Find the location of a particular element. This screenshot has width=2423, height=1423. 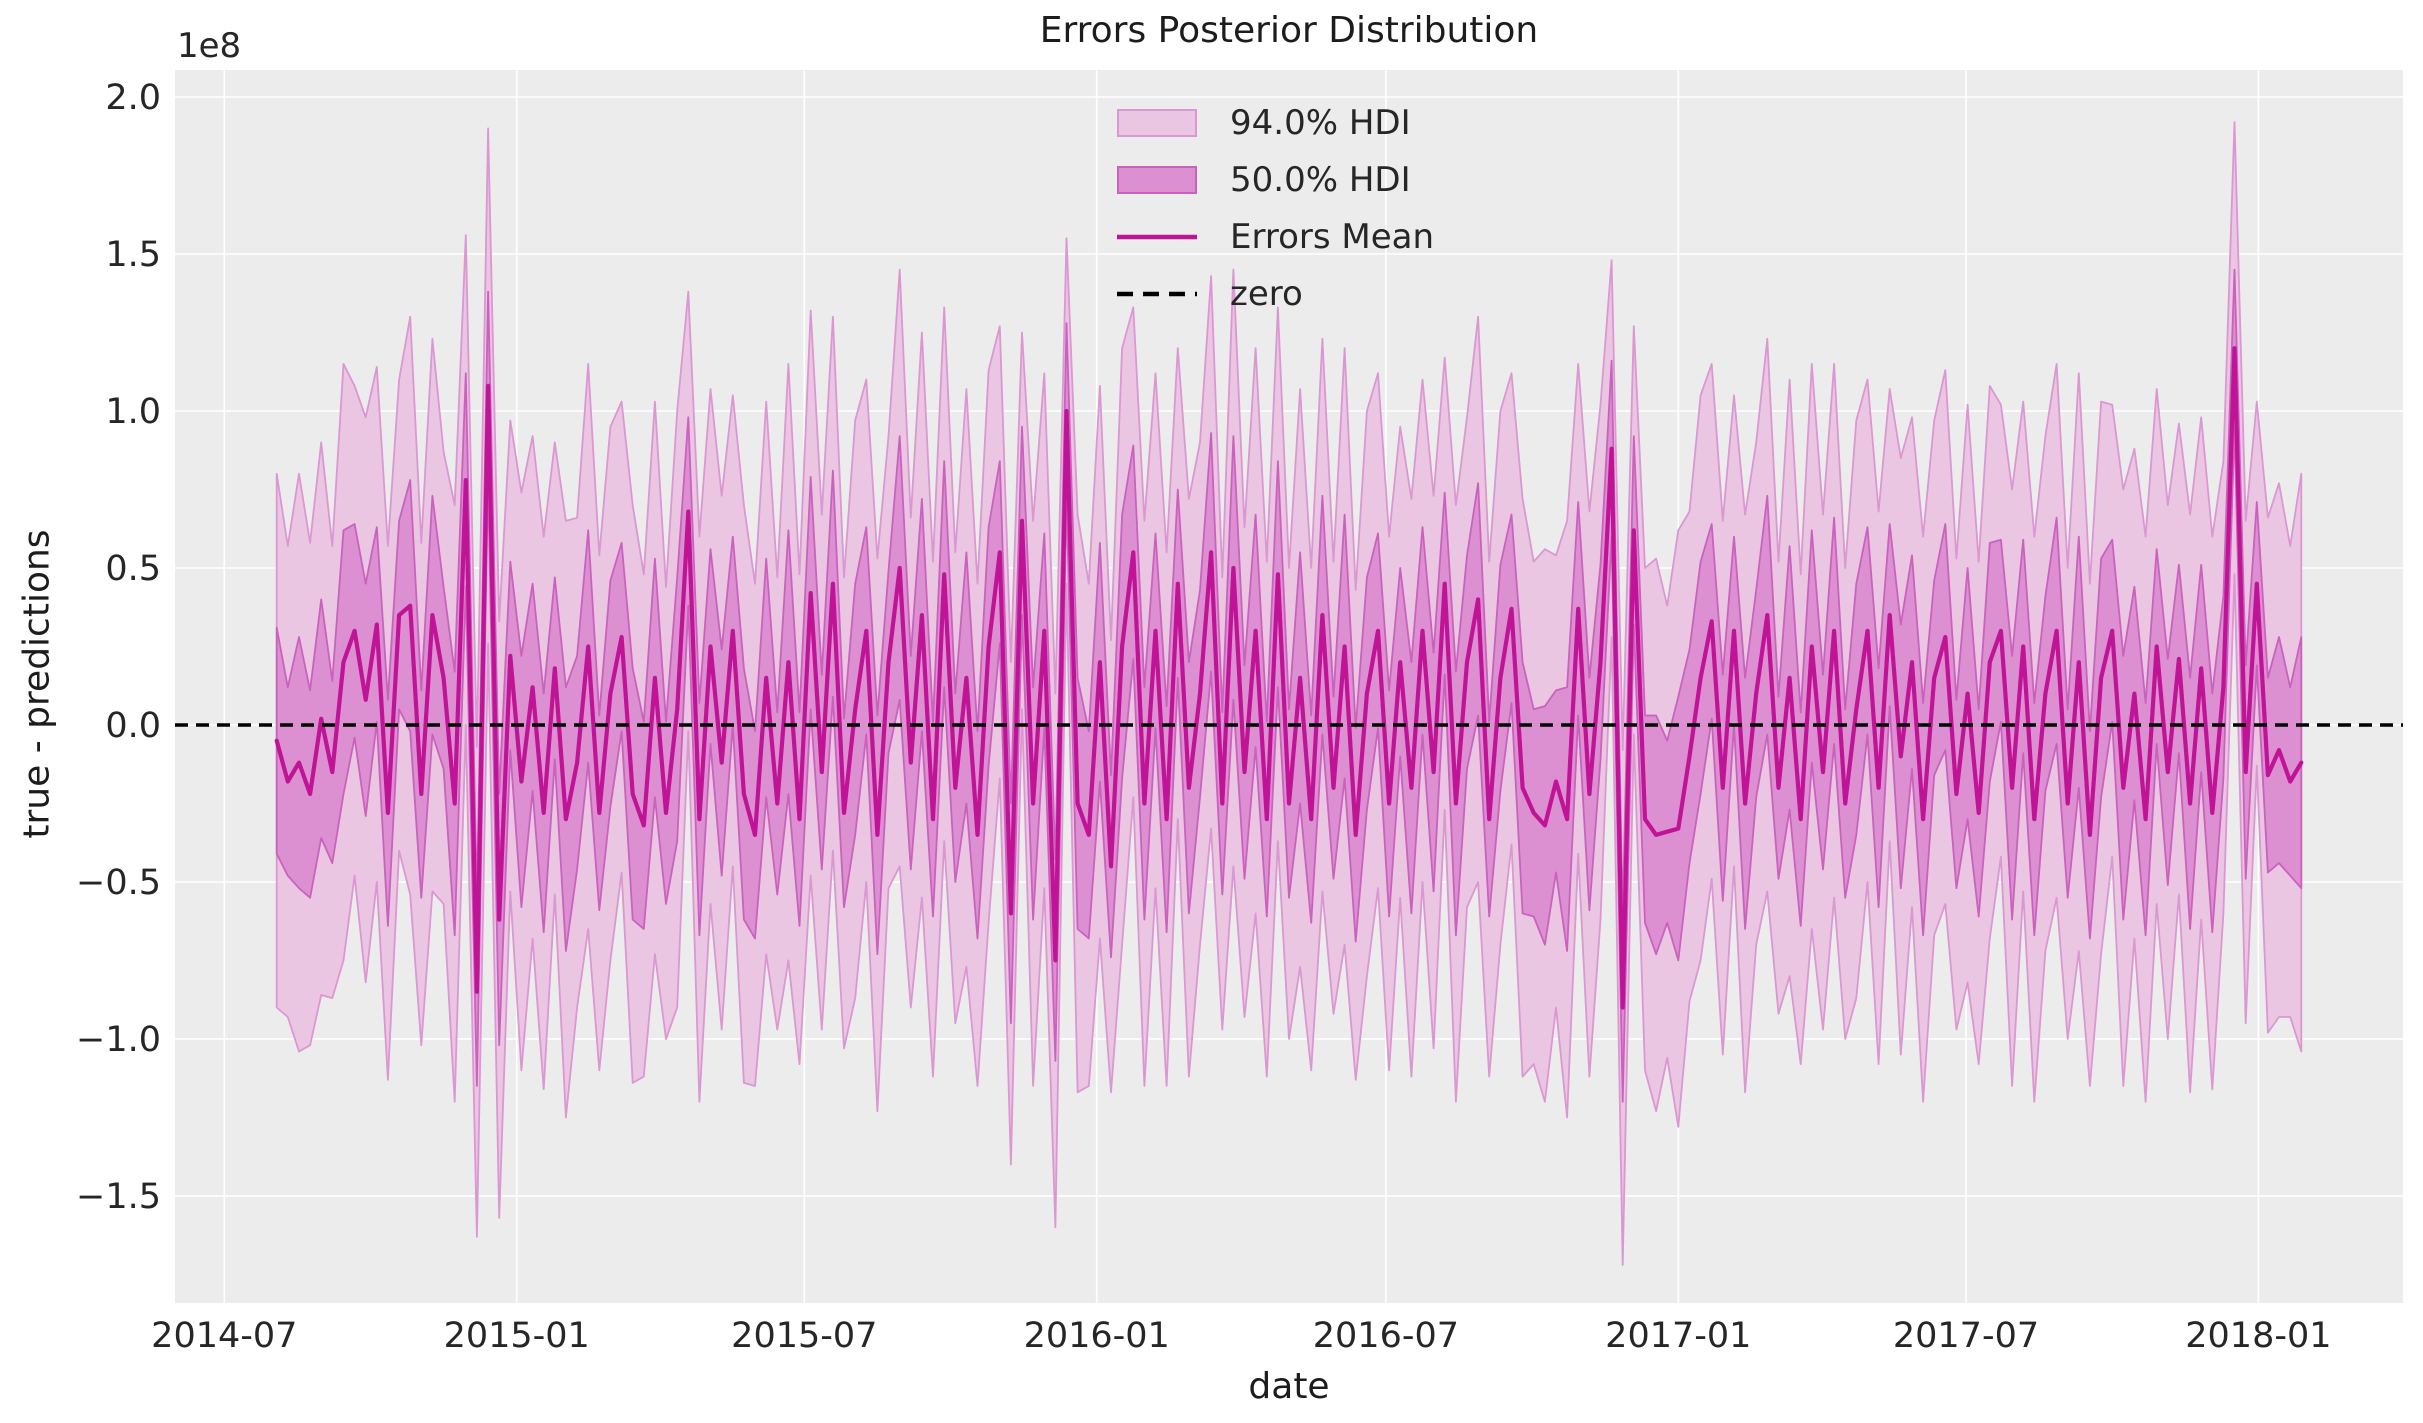

legend-entry-hdi94: 94.0% HDI is located at coordinates (1275, 122).